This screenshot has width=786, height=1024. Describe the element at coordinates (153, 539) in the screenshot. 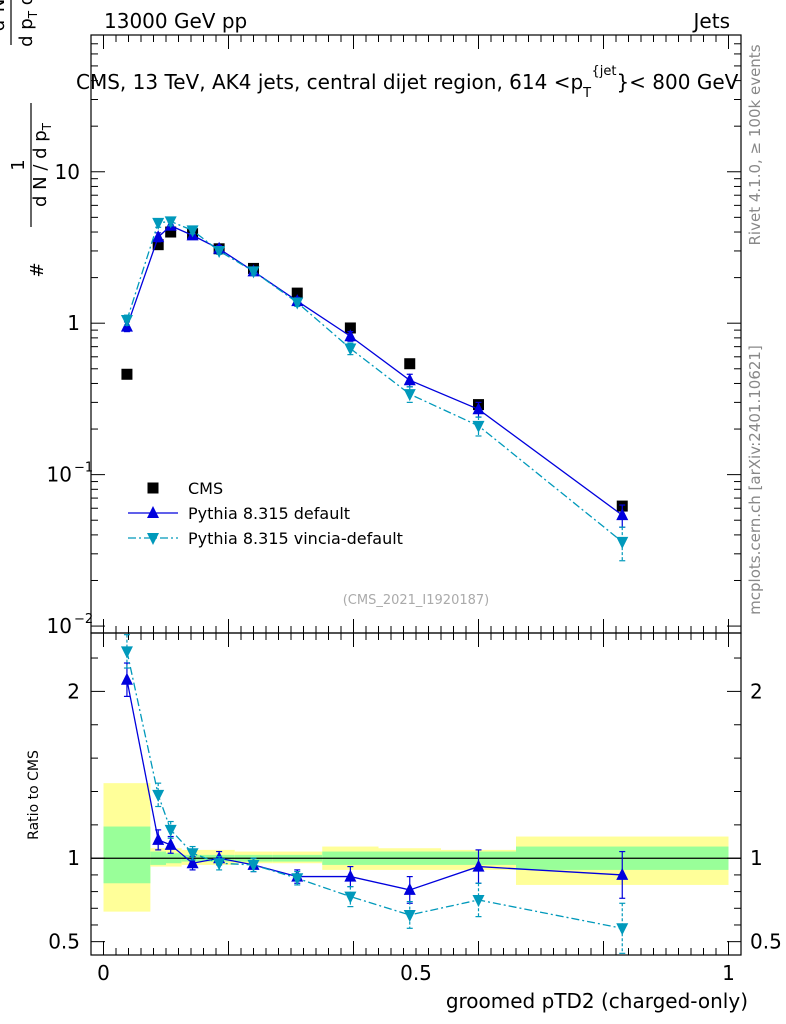

I see `legend-marker-pythia-vincia` at that location.